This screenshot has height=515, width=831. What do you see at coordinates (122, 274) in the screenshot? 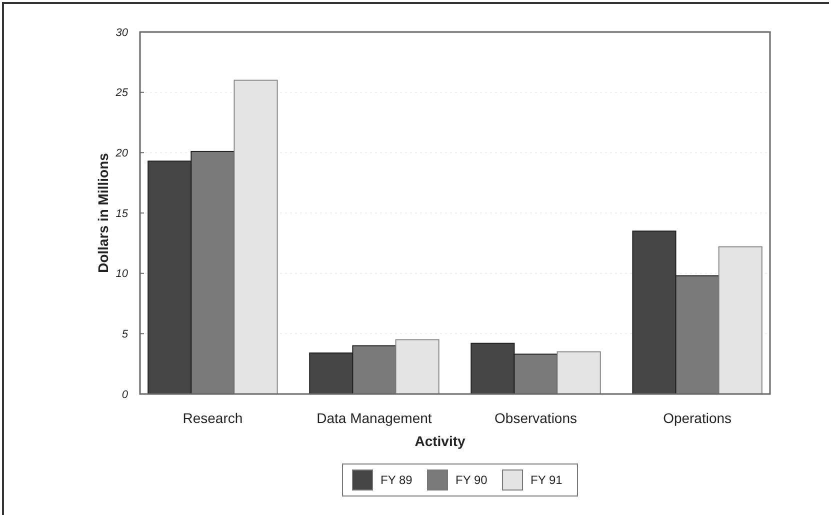
I see `y-tick-label: 10` at bounding box center [122, 274].